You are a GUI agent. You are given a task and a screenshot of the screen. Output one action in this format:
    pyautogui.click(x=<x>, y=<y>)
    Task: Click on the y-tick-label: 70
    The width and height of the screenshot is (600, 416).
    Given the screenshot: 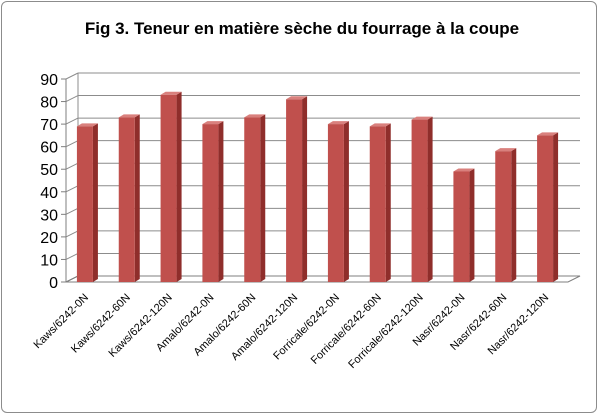 What is the action you would take?
    pyautogui.click(x=49, y=125)
    